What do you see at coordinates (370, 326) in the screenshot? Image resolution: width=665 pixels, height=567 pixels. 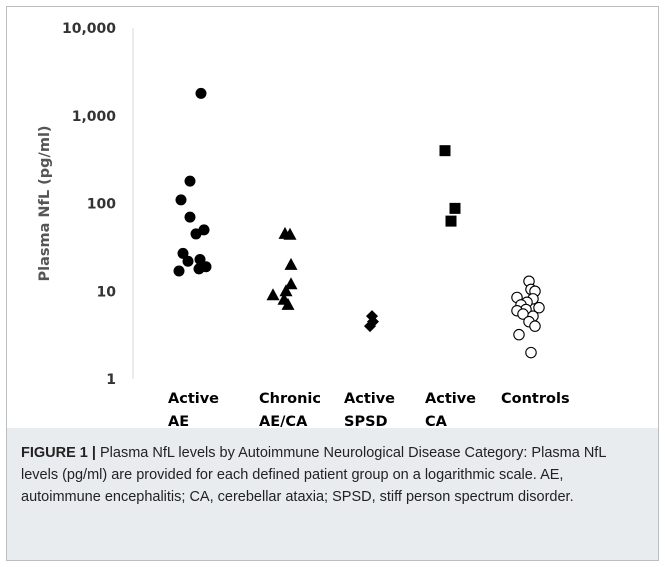 I see `data-point-diamond` at bounding box center [370, 326].